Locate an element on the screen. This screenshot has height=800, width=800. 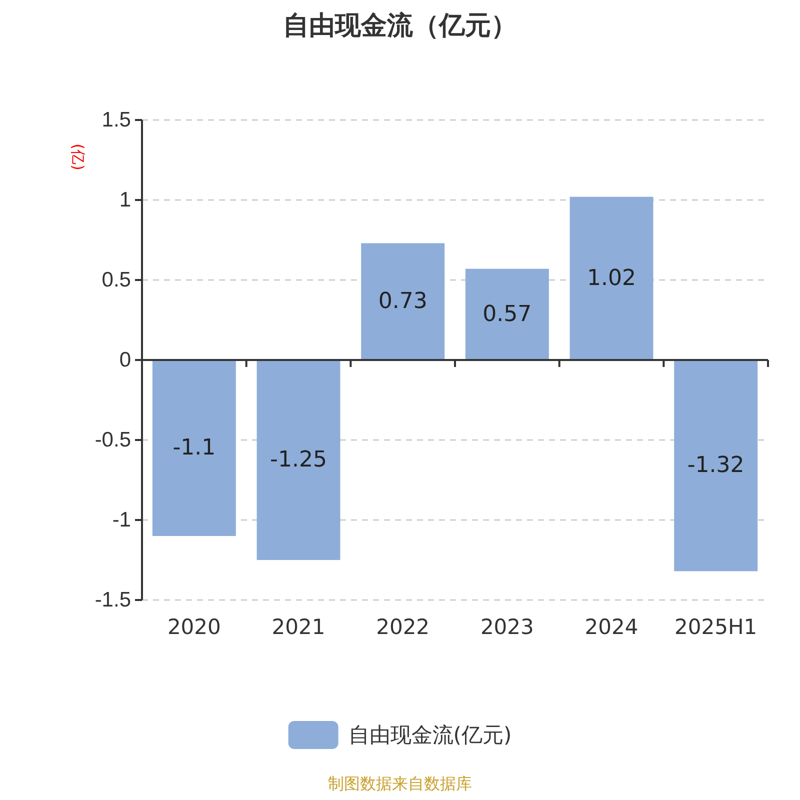
data-label: 1.02 is located at coordinates (611, 278).